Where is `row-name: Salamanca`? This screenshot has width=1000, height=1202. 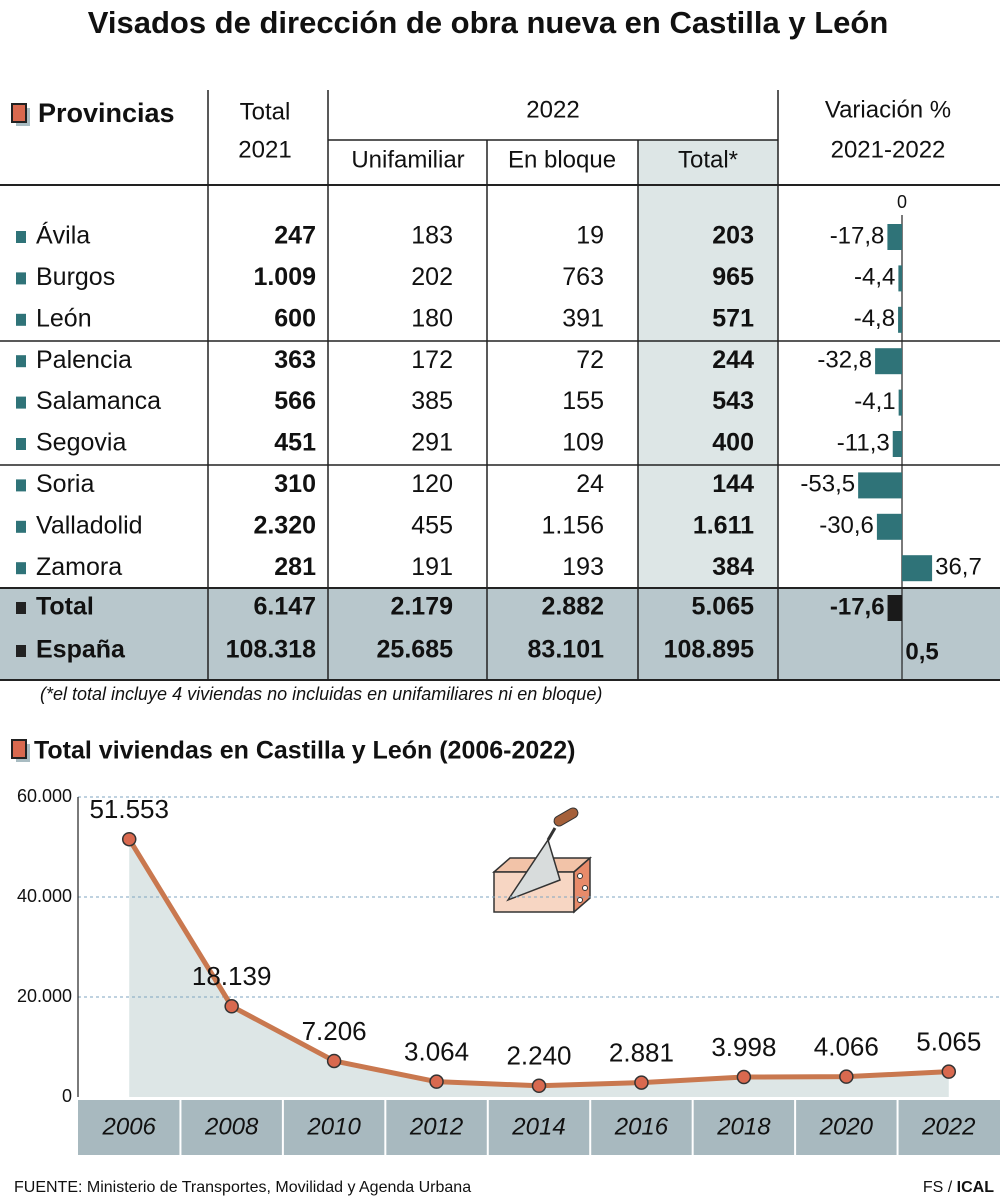 row-name: Salamanca is located at coordinates (98, 401).